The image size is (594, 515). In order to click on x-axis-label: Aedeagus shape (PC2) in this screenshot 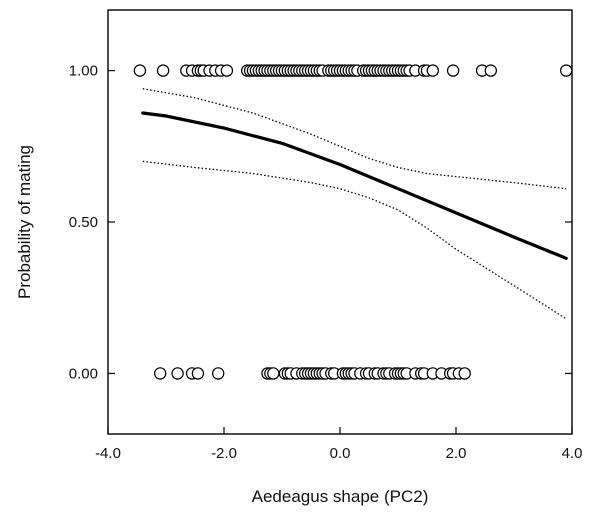, I will do `click(340, 496)`.